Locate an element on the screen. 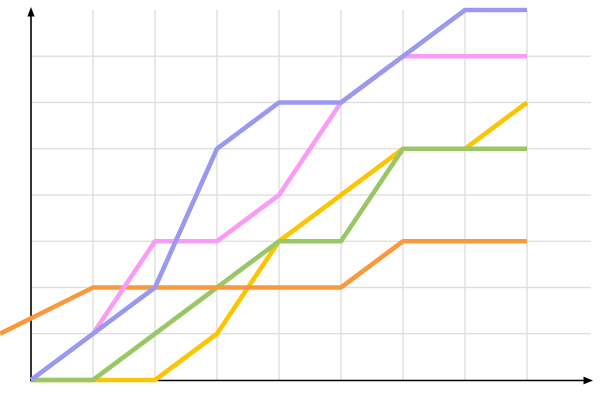 Image resolution: width=600 pixels, height=400 pixels. y-axis-arrow-icon is located at coordinates (31, 12).